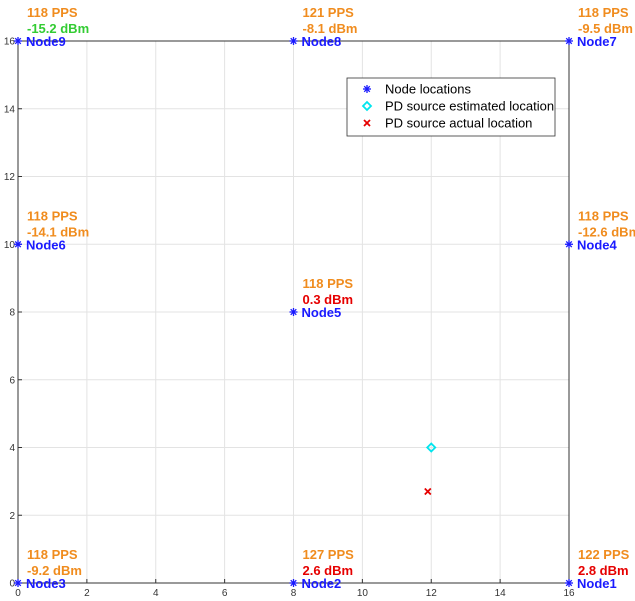  What do you see at coordinates (46, 583) in the screenshot?
I see `node-label: Node3` at bounding box center [46, 583].